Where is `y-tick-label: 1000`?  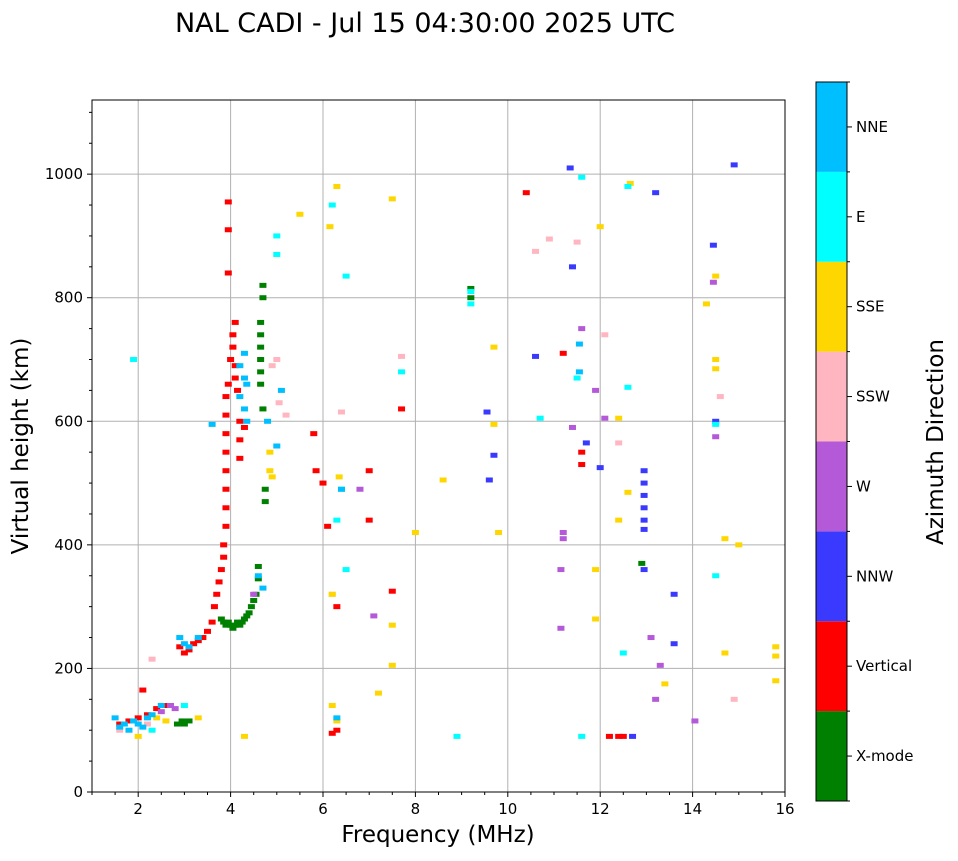
y-tick-label: 1000 is located at coordinates (64, 174).